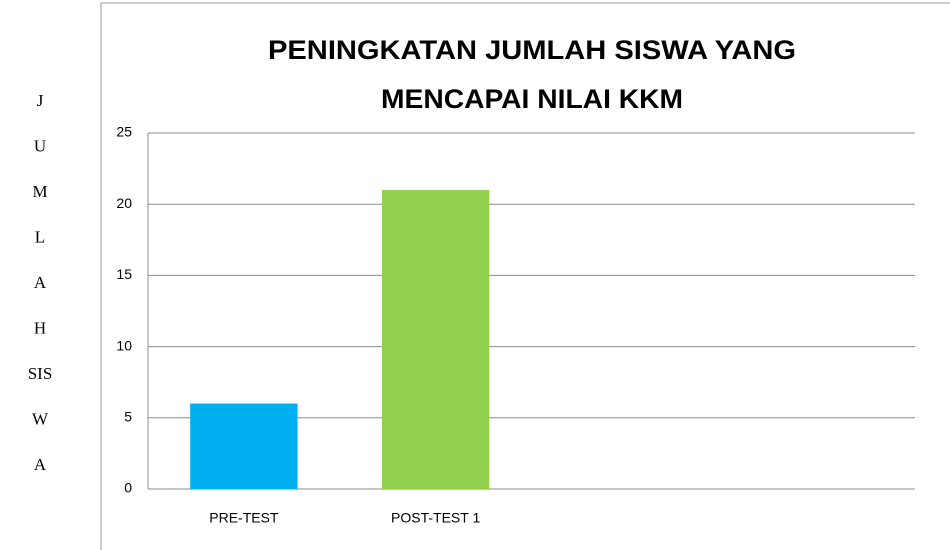 This screenshot has height=550, width=950. I want to click on y-axis-label: SIS, so click(40, 373).